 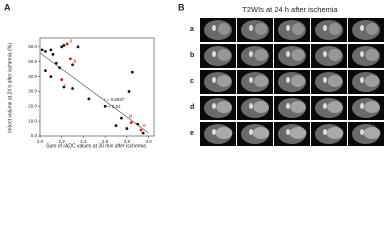 I want to click on stat-text: r = 0.6937, so click(x=114, y=99).